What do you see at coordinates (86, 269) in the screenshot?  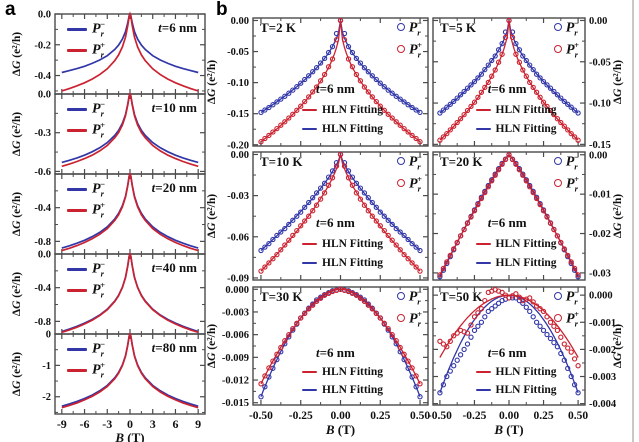 I see `panel-a-legend-pr-minus: Pr−` at bounding box center [86, 269].